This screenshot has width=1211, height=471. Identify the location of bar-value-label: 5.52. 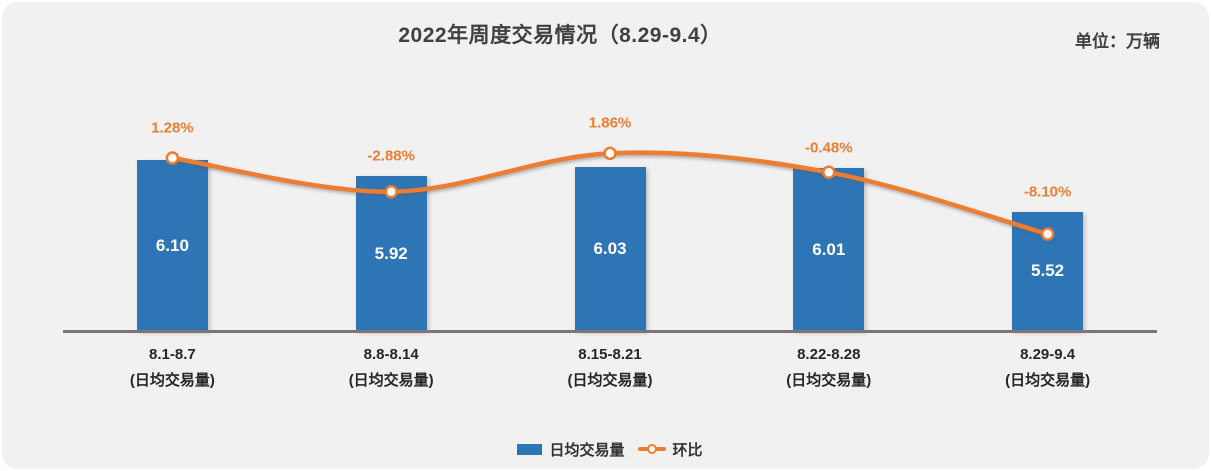
(1048, 271).